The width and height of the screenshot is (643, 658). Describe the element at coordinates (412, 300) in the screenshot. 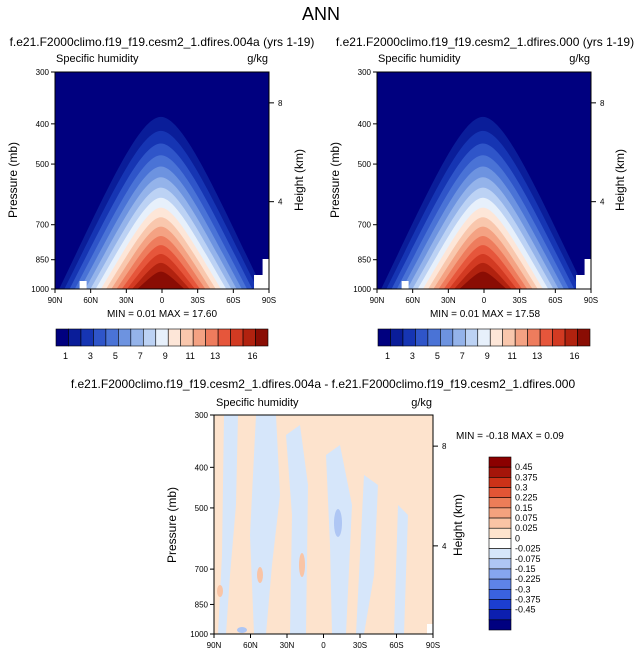

I see `x-tick-label: 60N` at that location.